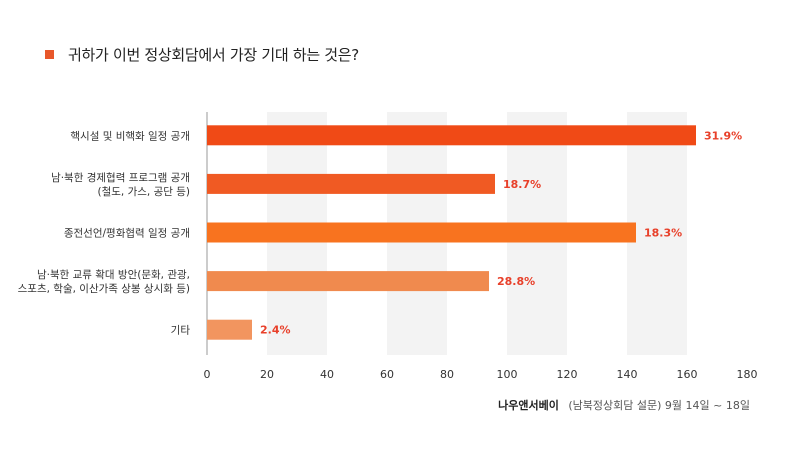  I want to click on chart-title-wrap: 귀하가 이번 정상회담에서 가장 기대 하는 것은?, so click(202, 54).